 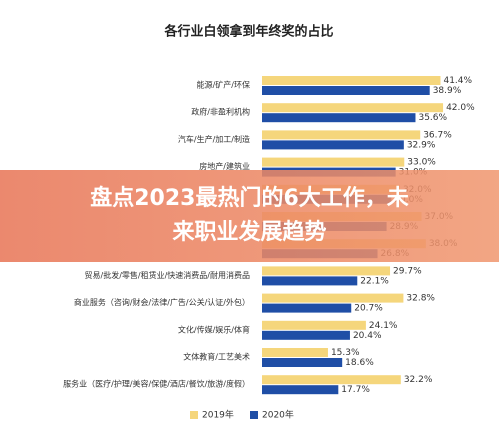 I want to click on value-label: 32.8%, so click(x=420, y=299).